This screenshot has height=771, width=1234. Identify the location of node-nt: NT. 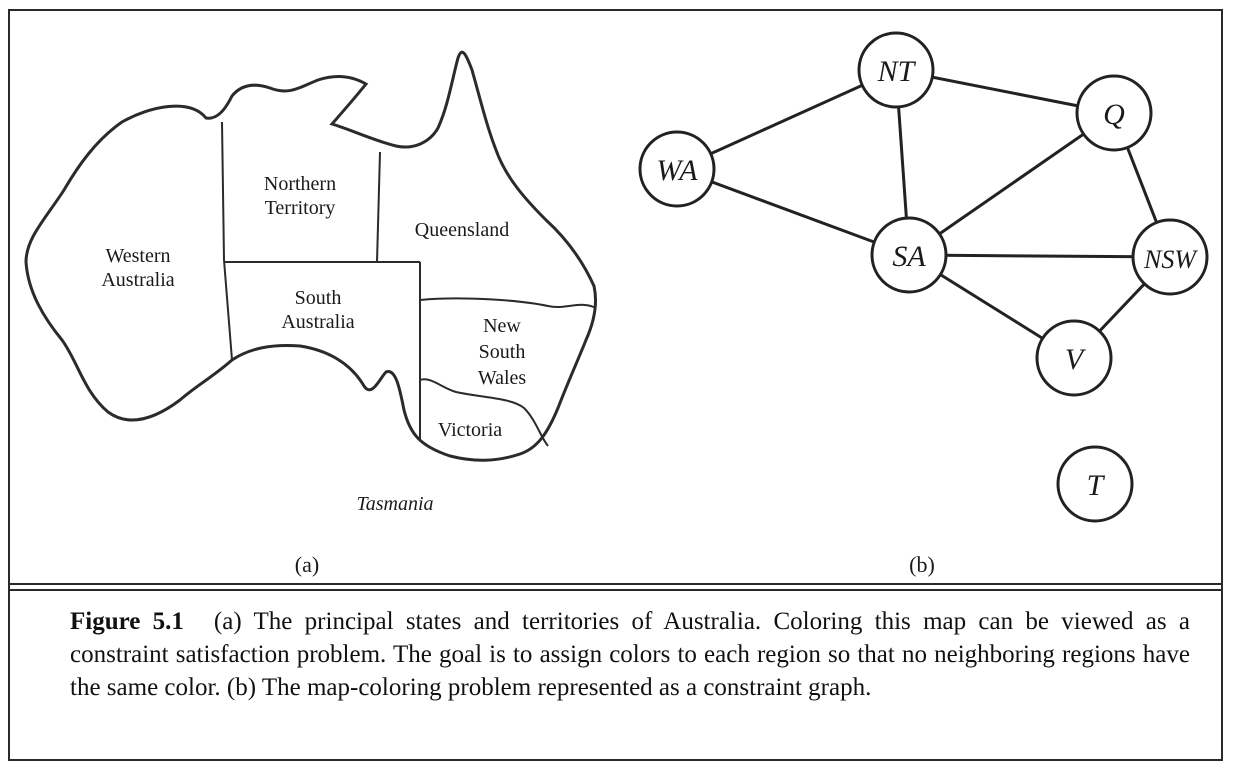
(896, 70).